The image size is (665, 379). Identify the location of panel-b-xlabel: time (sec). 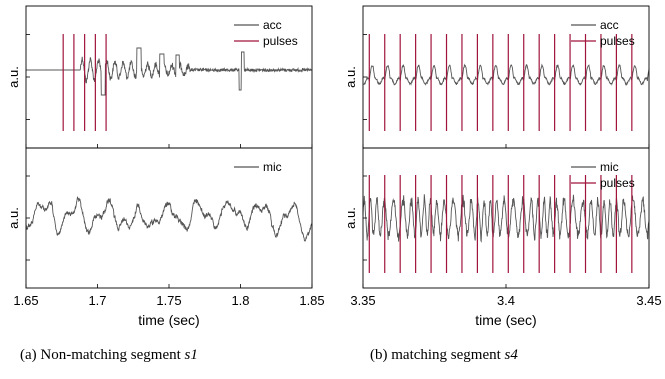
(505, 320).